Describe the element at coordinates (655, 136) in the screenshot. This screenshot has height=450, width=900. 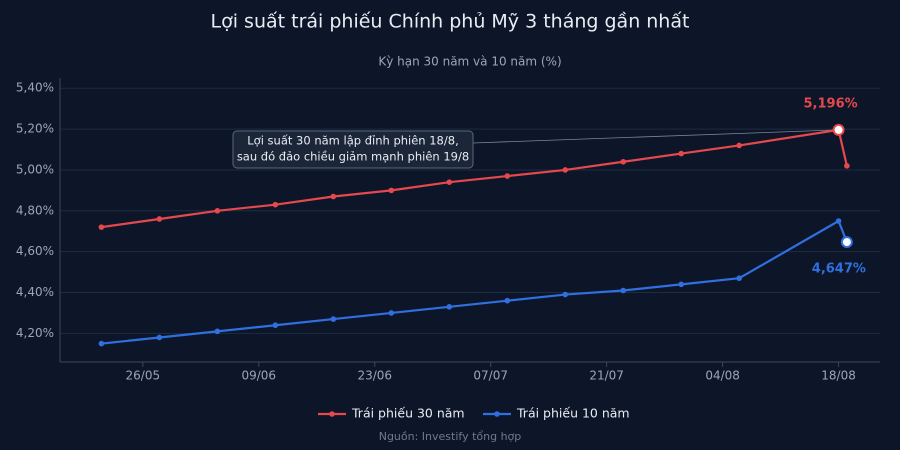
I see `annotation-connector` at that location.